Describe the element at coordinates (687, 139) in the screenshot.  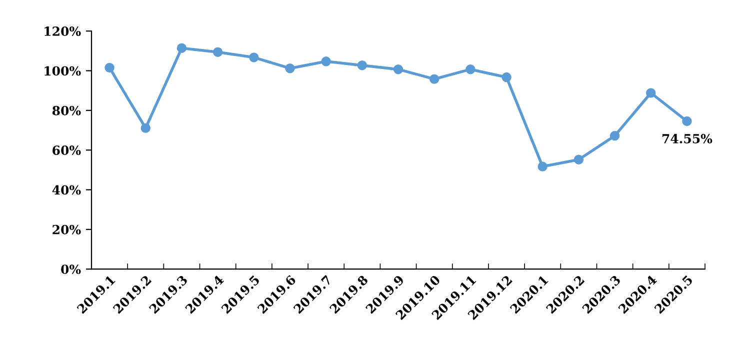
I see `data-label: 74.55%` at that location.